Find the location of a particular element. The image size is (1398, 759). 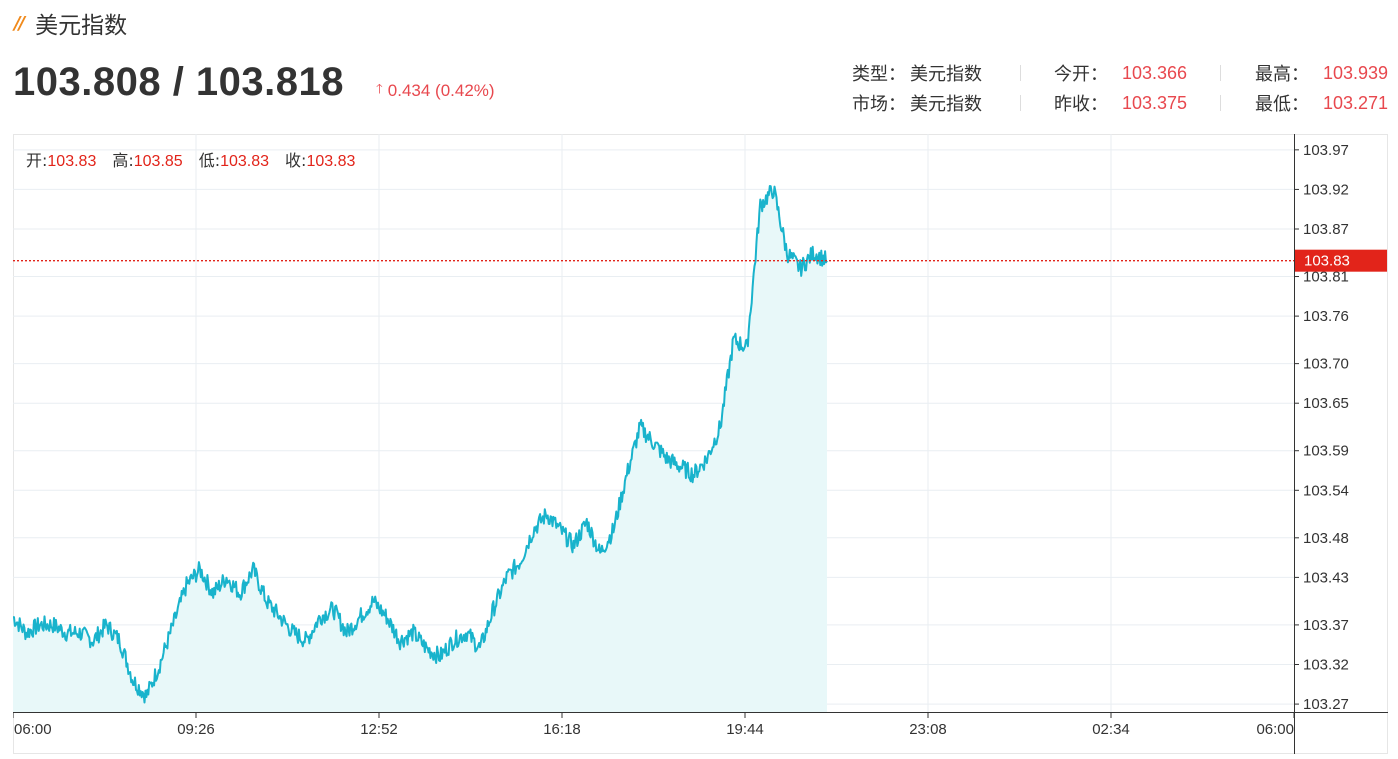

high-value: 103.939 is located at coordinates (1356, 72).